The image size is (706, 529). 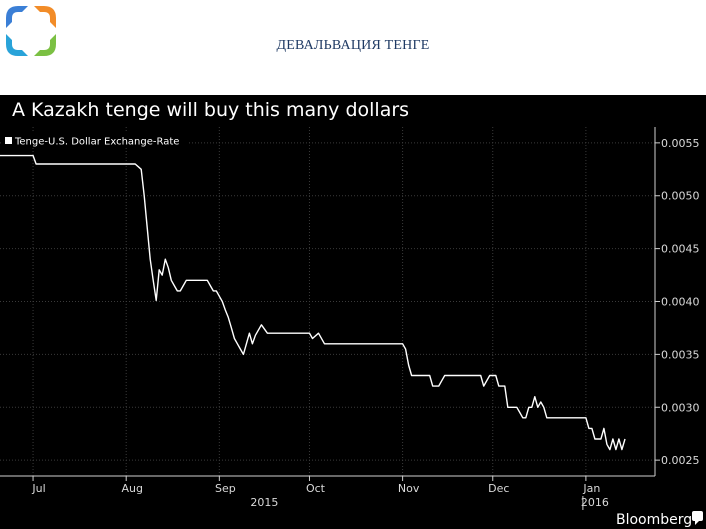 What do you see at coordinates (680, 249) in the screenshot?
I see `y-tick-label: 0.0045` at bounding box center [680, 249].